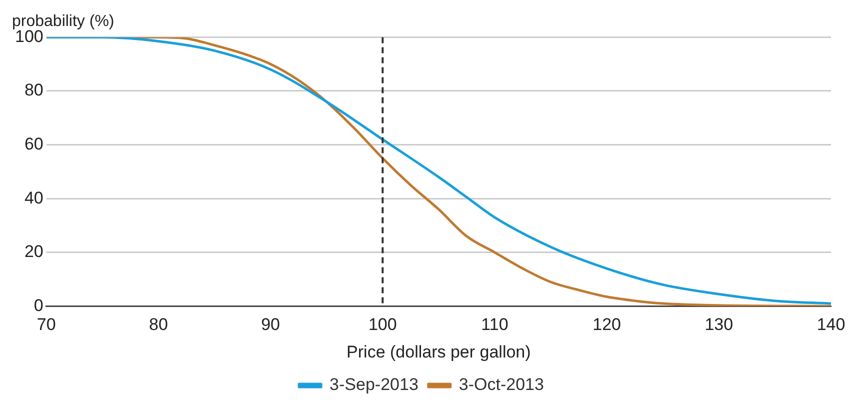 The image size is (859, 412). I want to click on x-tick-label: 90, so click(270, 324).